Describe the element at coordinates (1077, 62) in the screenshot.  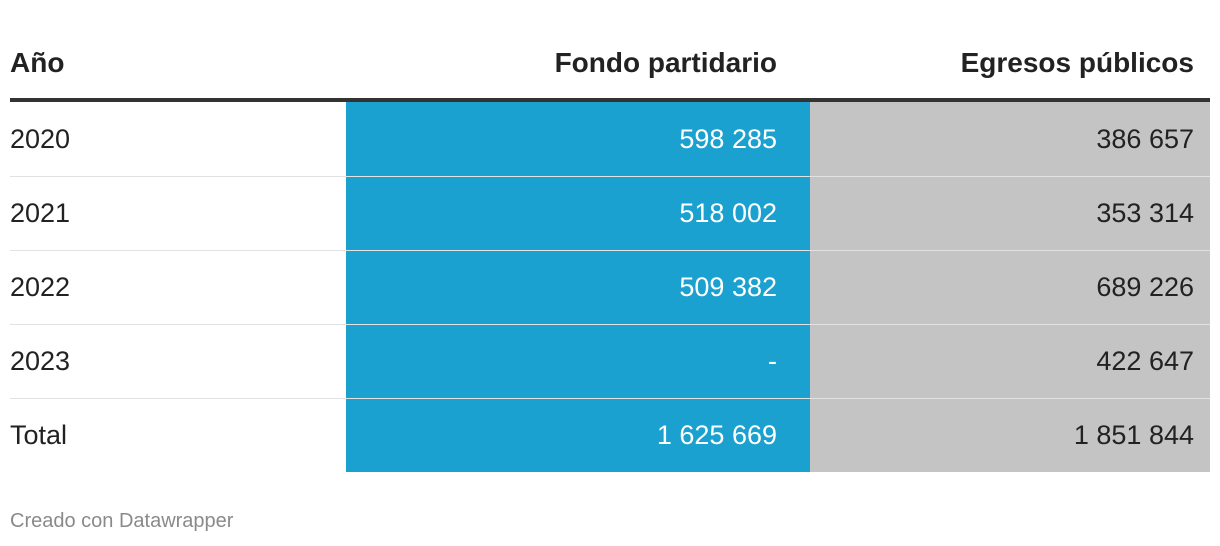
I see `column-header: Egresos públicos` at that location.